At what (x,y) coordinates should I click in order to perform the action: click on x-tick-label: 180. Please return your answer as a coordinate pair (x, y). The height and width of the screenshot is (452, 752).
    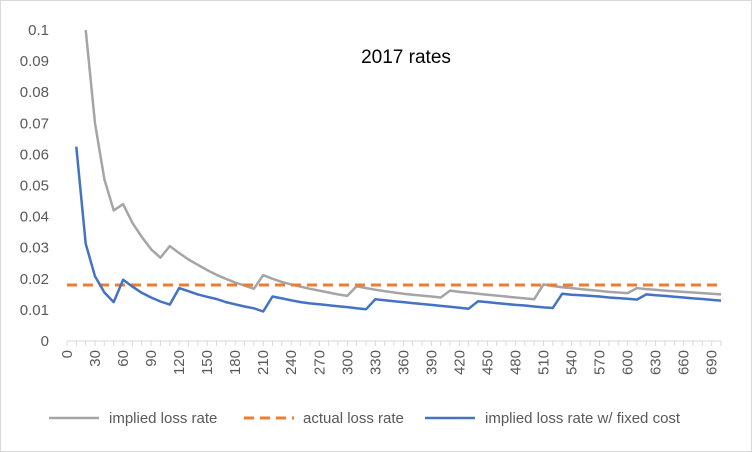
    Looking at the image, I should click on (235, 362).